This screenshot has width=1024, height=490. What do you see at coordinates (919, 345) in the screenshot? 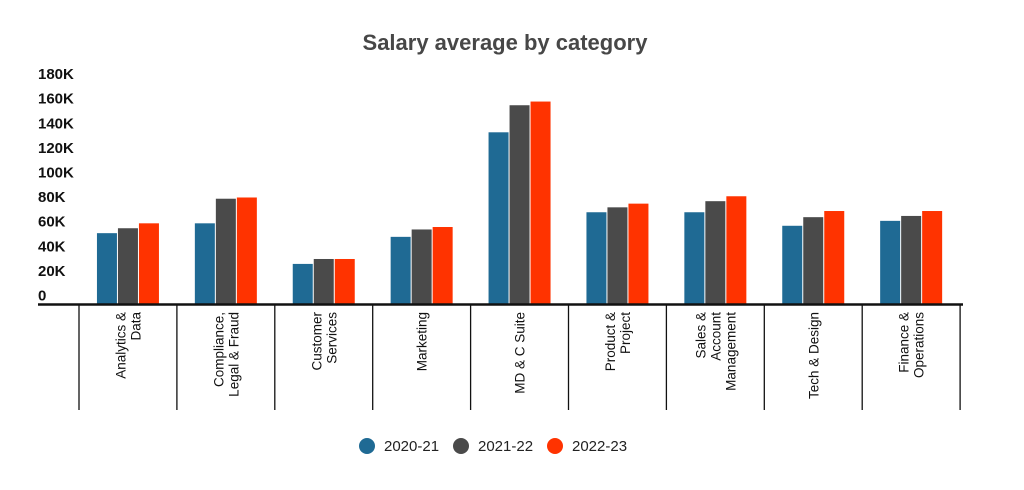
I see `x-tick-label: Operations` at bounding box center [919, 345].